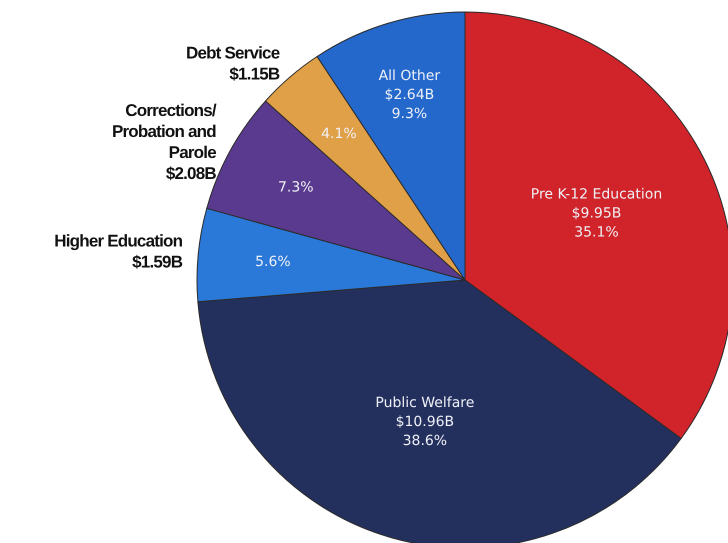 The height and width of the screenshot is (543, 728). What do you see at coordinates (254, 74) in the screenshot?
I see `data-label: $1.15B` at bounding box center [254, 74].